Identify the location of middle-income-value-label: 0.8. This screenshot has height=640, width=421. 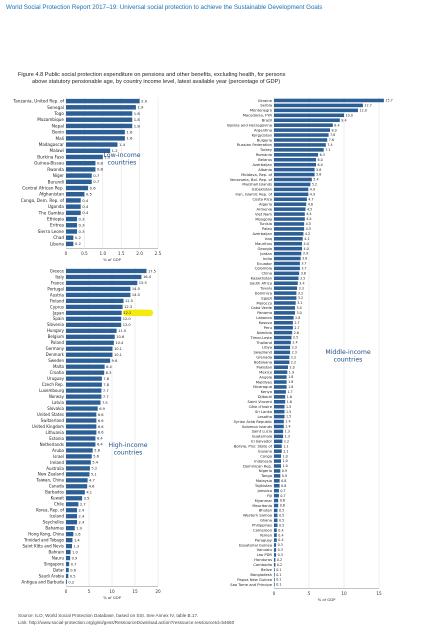
(283, 486).